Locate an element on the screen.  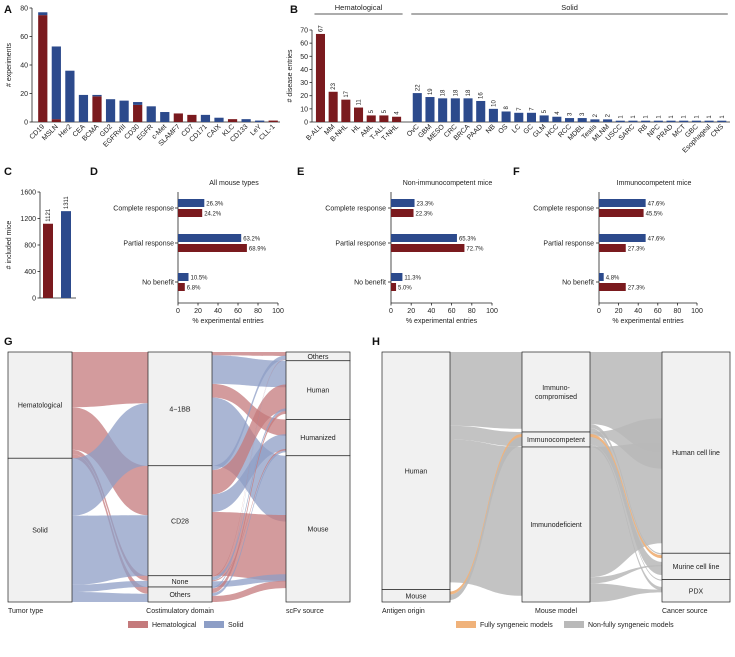
bar-value-label: 4 is located at coordinates (558, 113).